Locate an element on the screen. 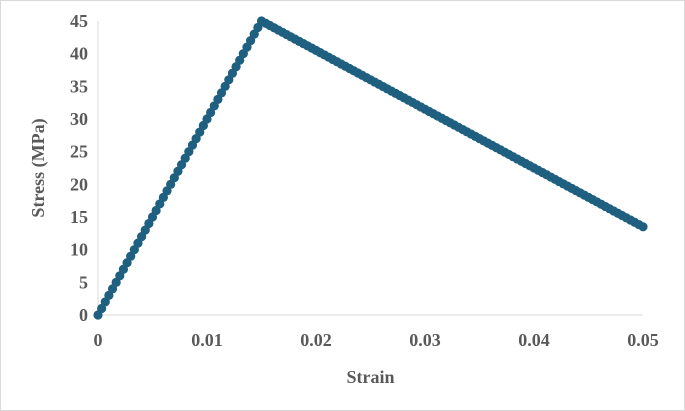 Image resolution: width=685 pixels, height=411 pixels. y-tick-label: 25 is located at coordinates (79, 152).